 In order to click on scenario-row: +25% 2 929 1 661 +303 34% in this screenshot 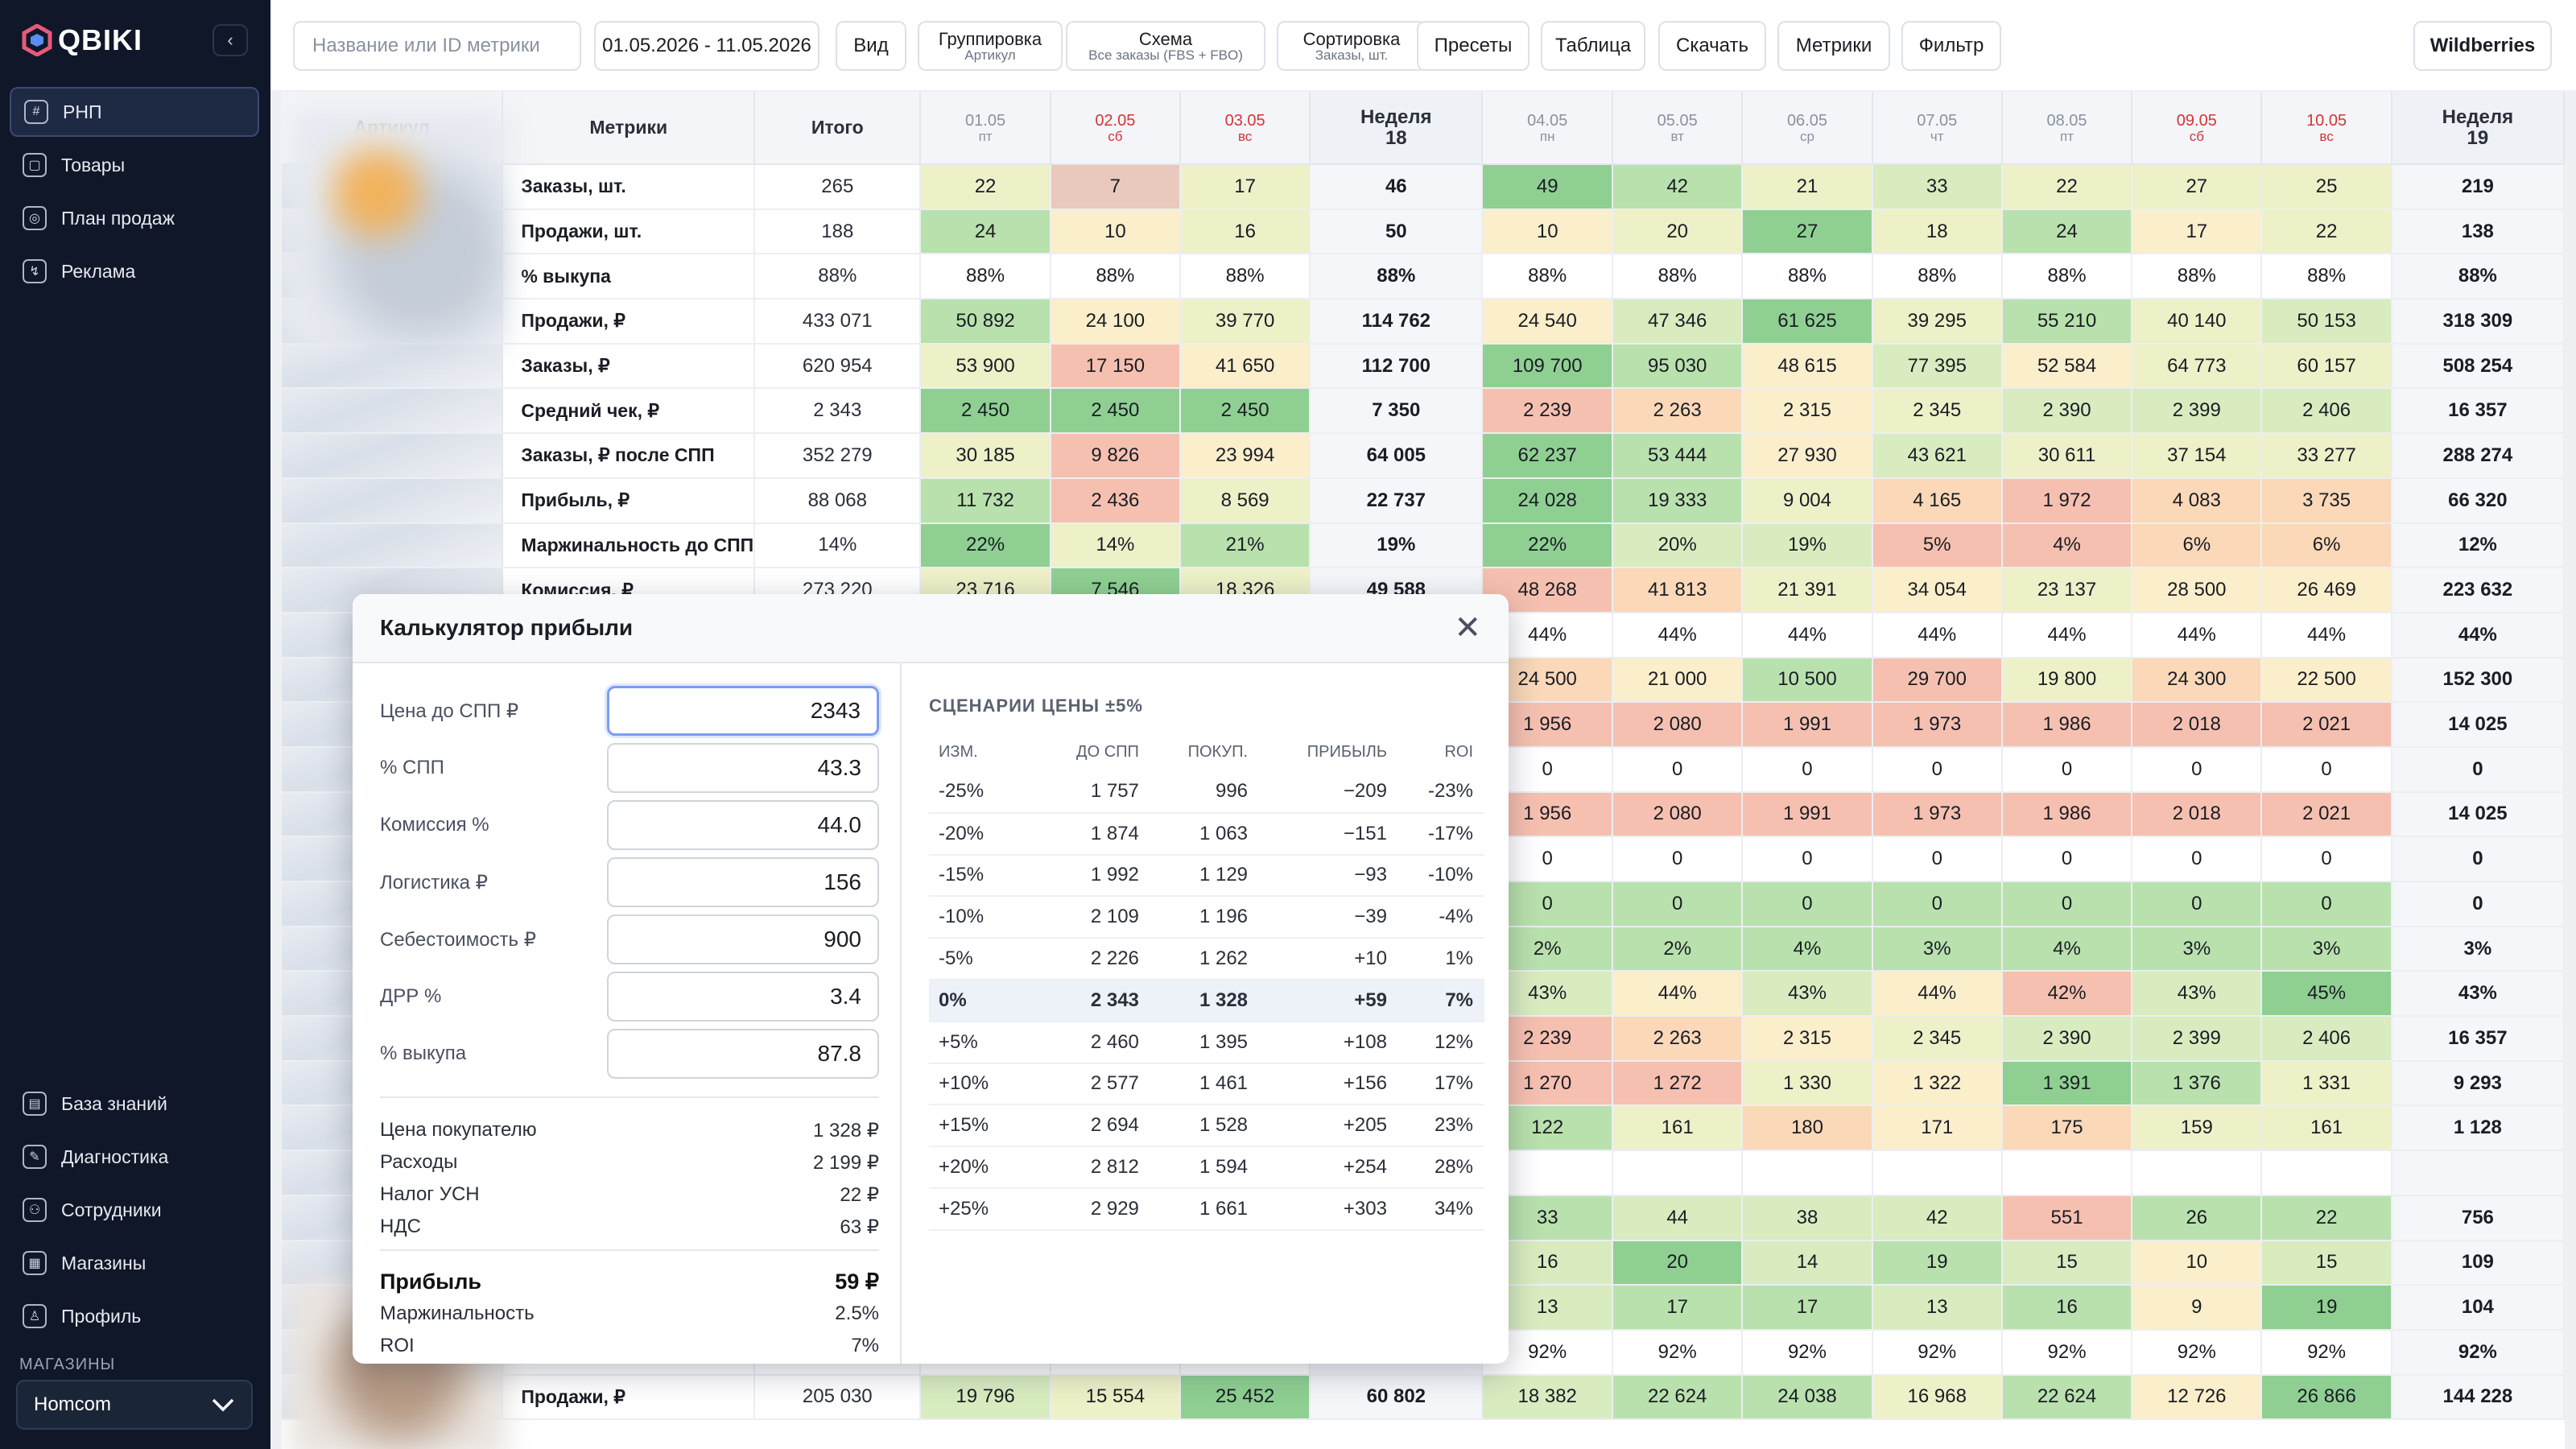, I will do `click(1206, 1209)`.